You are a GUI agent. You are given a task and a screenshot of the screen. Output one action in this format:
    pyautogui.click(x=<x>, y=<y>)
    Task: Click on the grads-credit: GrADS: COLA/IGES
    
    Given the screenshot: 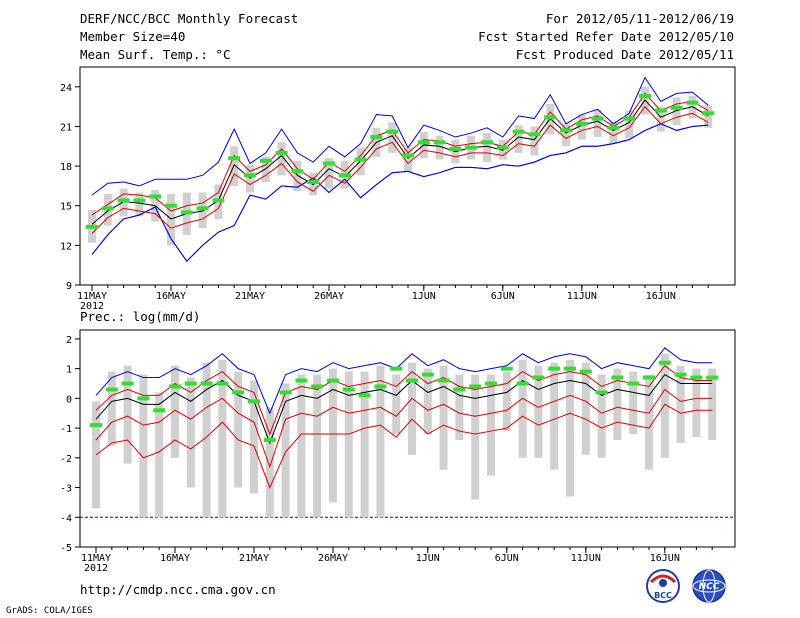 What is the action you would take?
    pyautogui.click(x=49, y=611)
    